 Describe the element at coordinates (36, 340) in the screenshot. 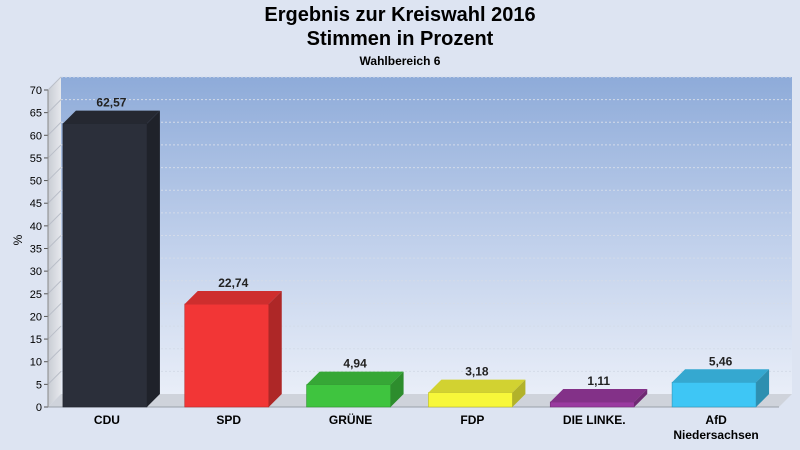

I see `y-tick-label: 15` at that location.